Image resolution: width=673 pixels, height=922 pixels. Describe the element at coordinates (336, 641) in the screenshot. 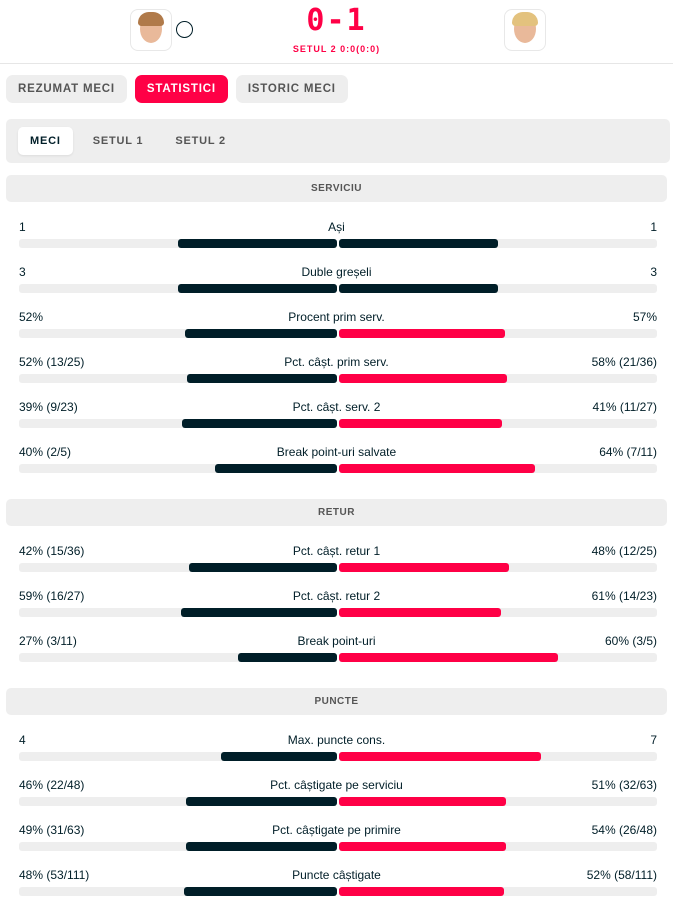

I see `stat-label: Break point-uri` at that location.